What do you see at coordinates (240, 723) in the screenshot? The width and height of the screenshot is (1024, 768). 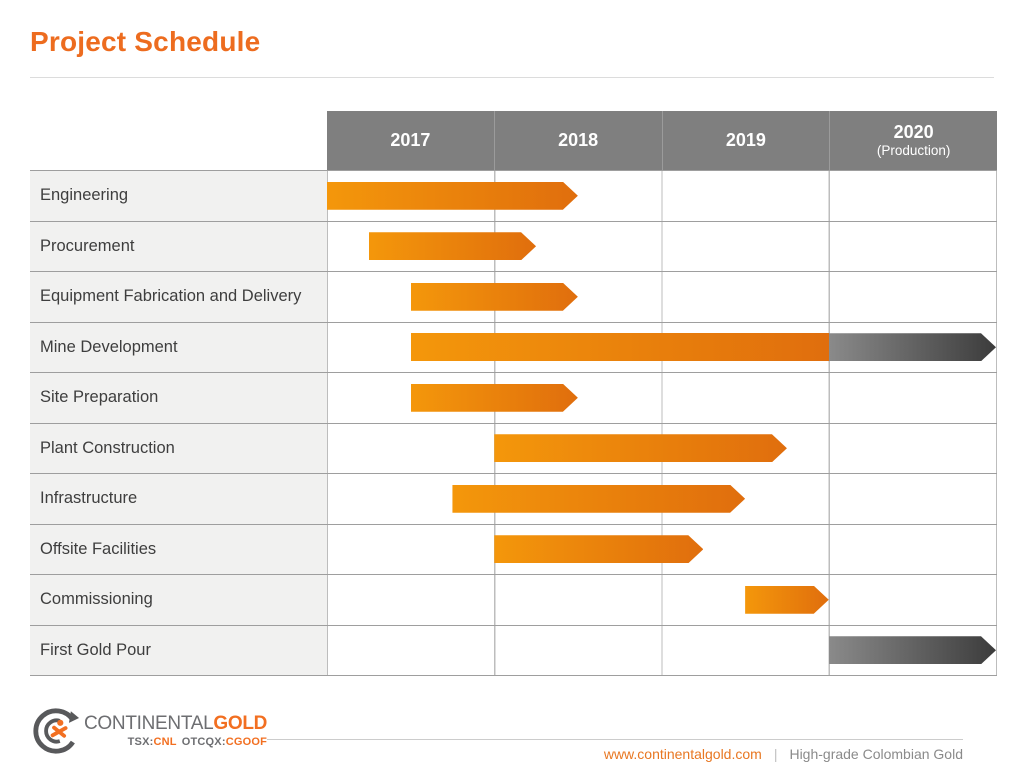 I see `wordmark-gold: GOLD` at bounding box center [240, 723].